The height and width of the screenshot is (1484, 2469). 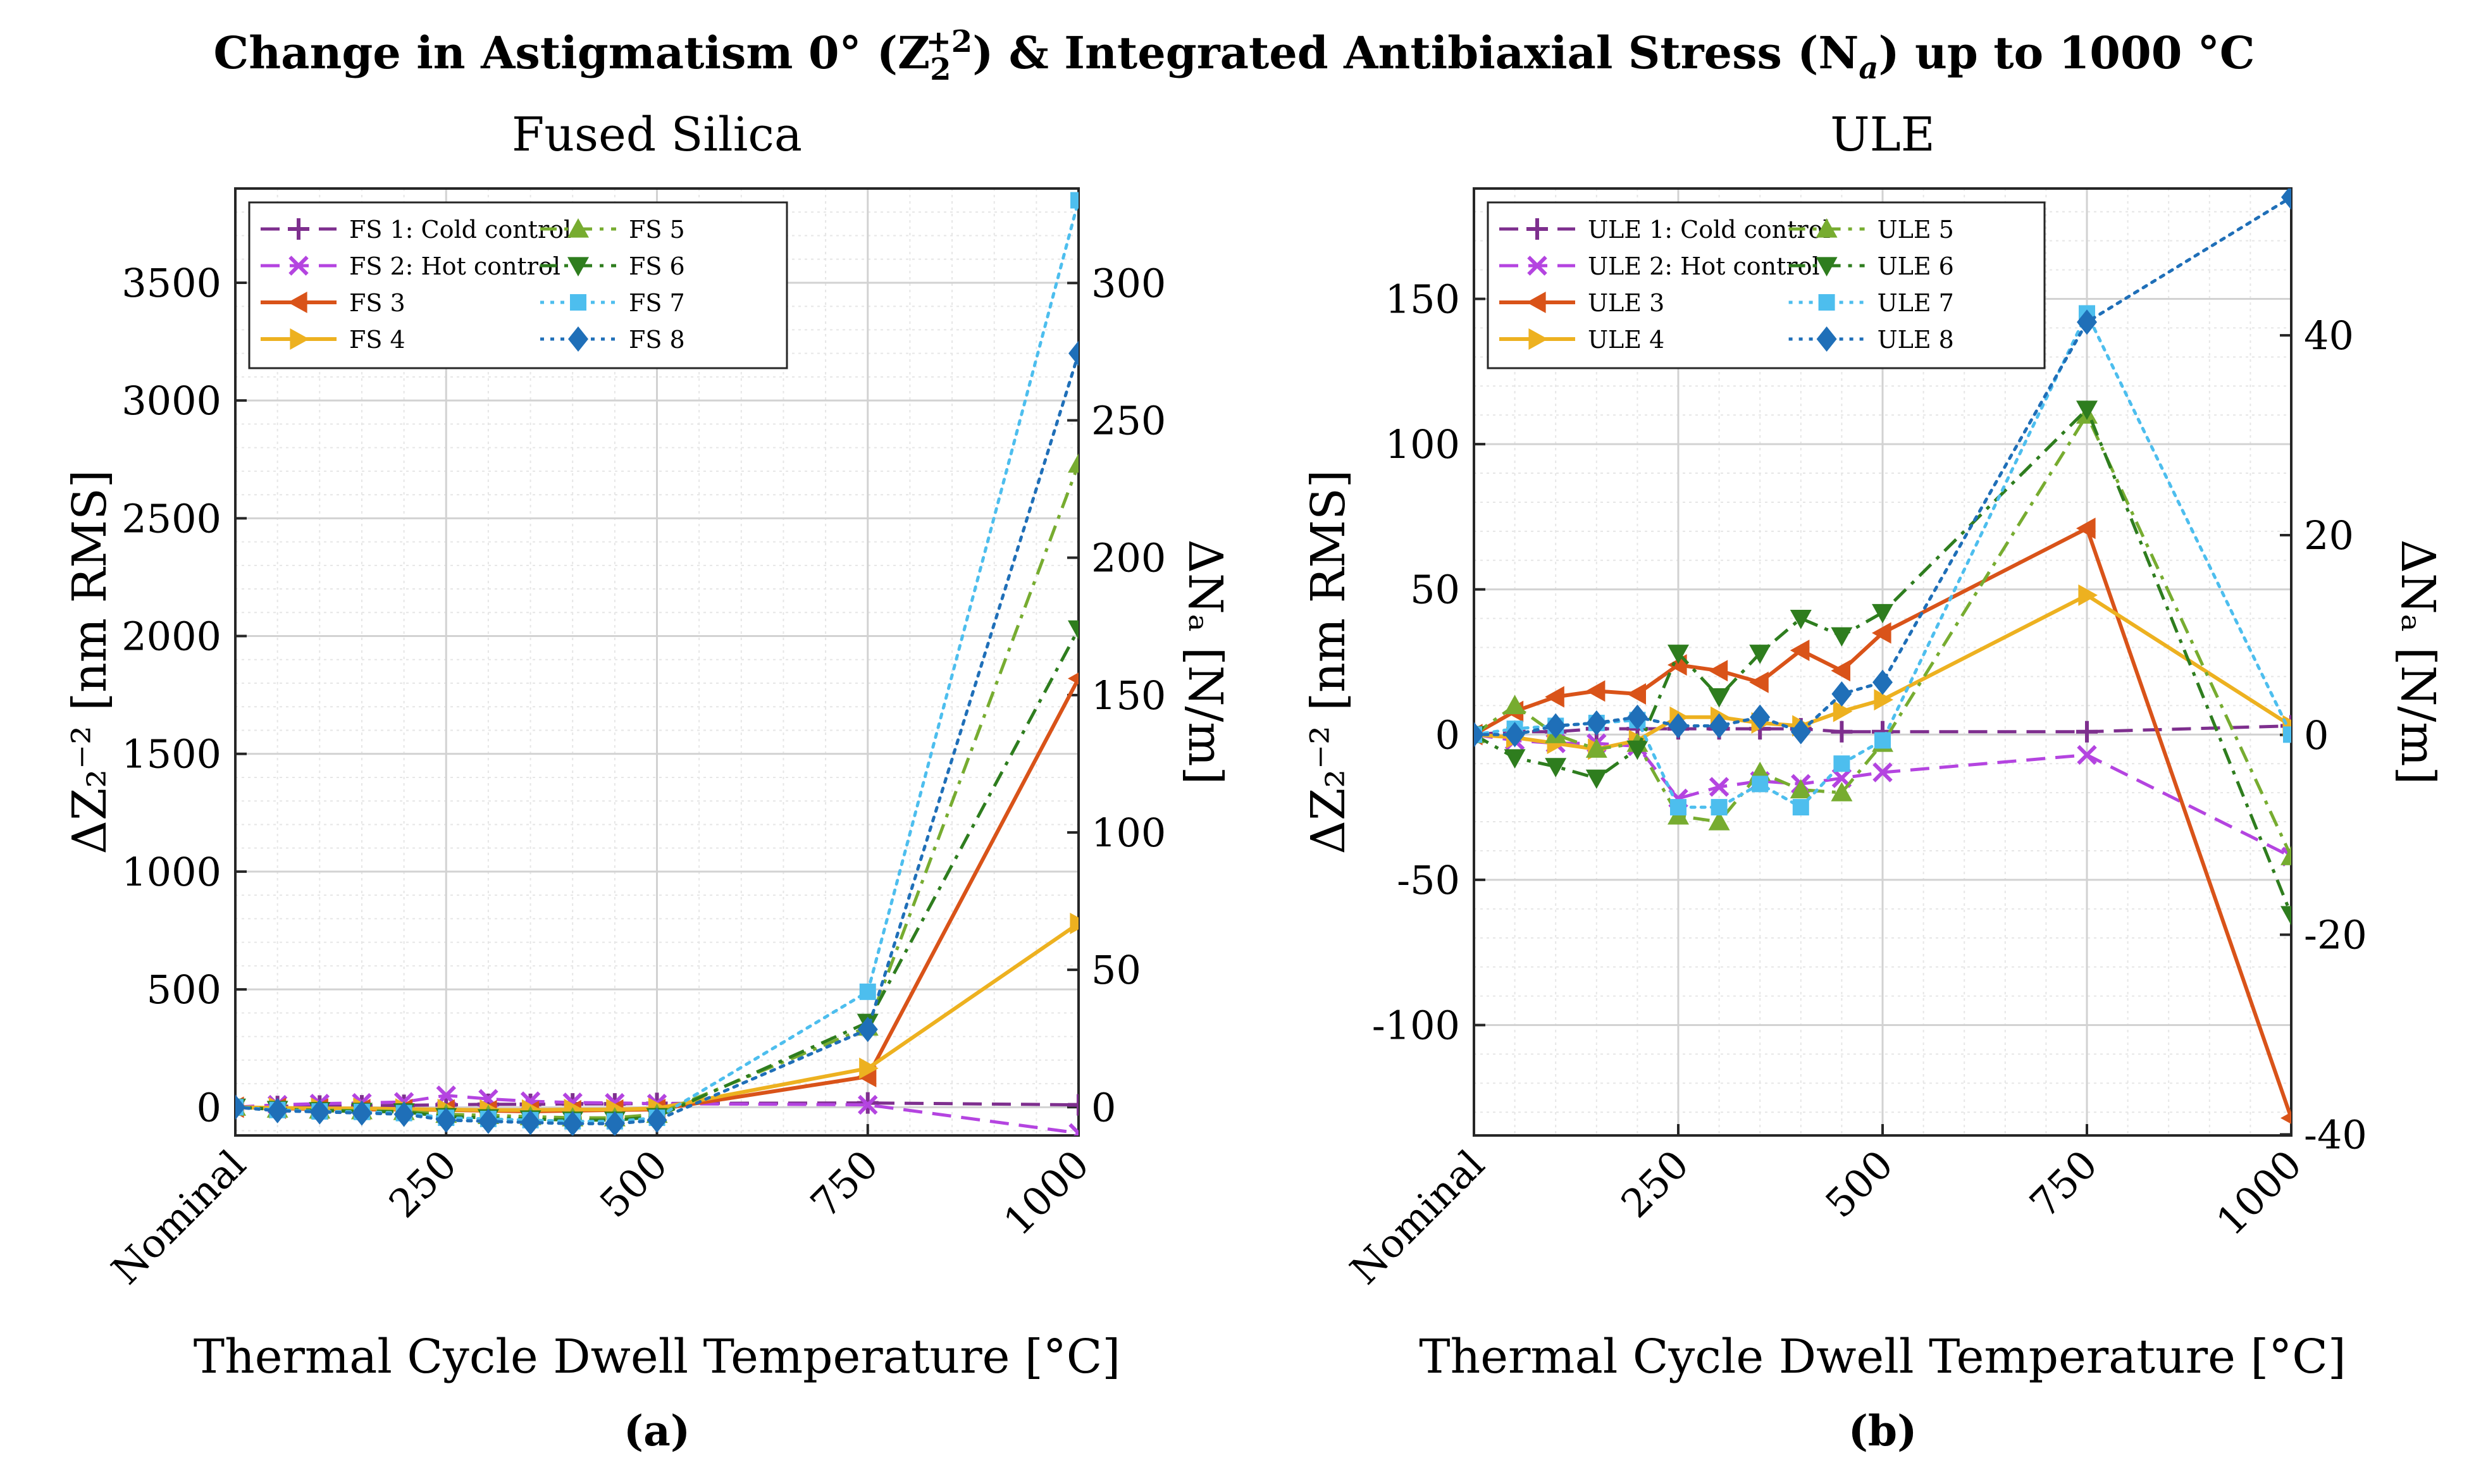 I want to click on p1-x-axis-label: Thermal Cycle Dwell Temperature [°C], so click(x=657, y=1357).